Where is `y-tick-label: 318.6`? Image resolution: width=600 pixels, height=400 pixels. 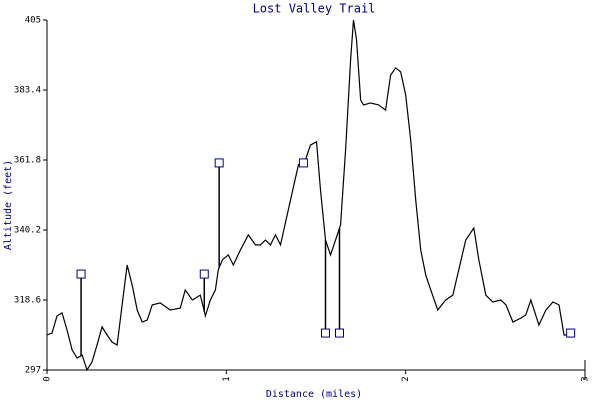
y-tick-label: 318.6 is located at coordinates (27, 301).